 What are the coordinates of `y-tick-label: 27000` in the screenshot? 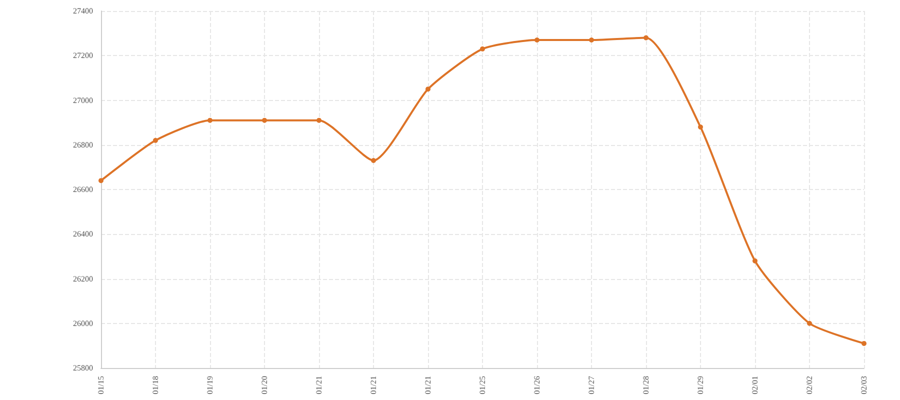 It's located at (83, 100).